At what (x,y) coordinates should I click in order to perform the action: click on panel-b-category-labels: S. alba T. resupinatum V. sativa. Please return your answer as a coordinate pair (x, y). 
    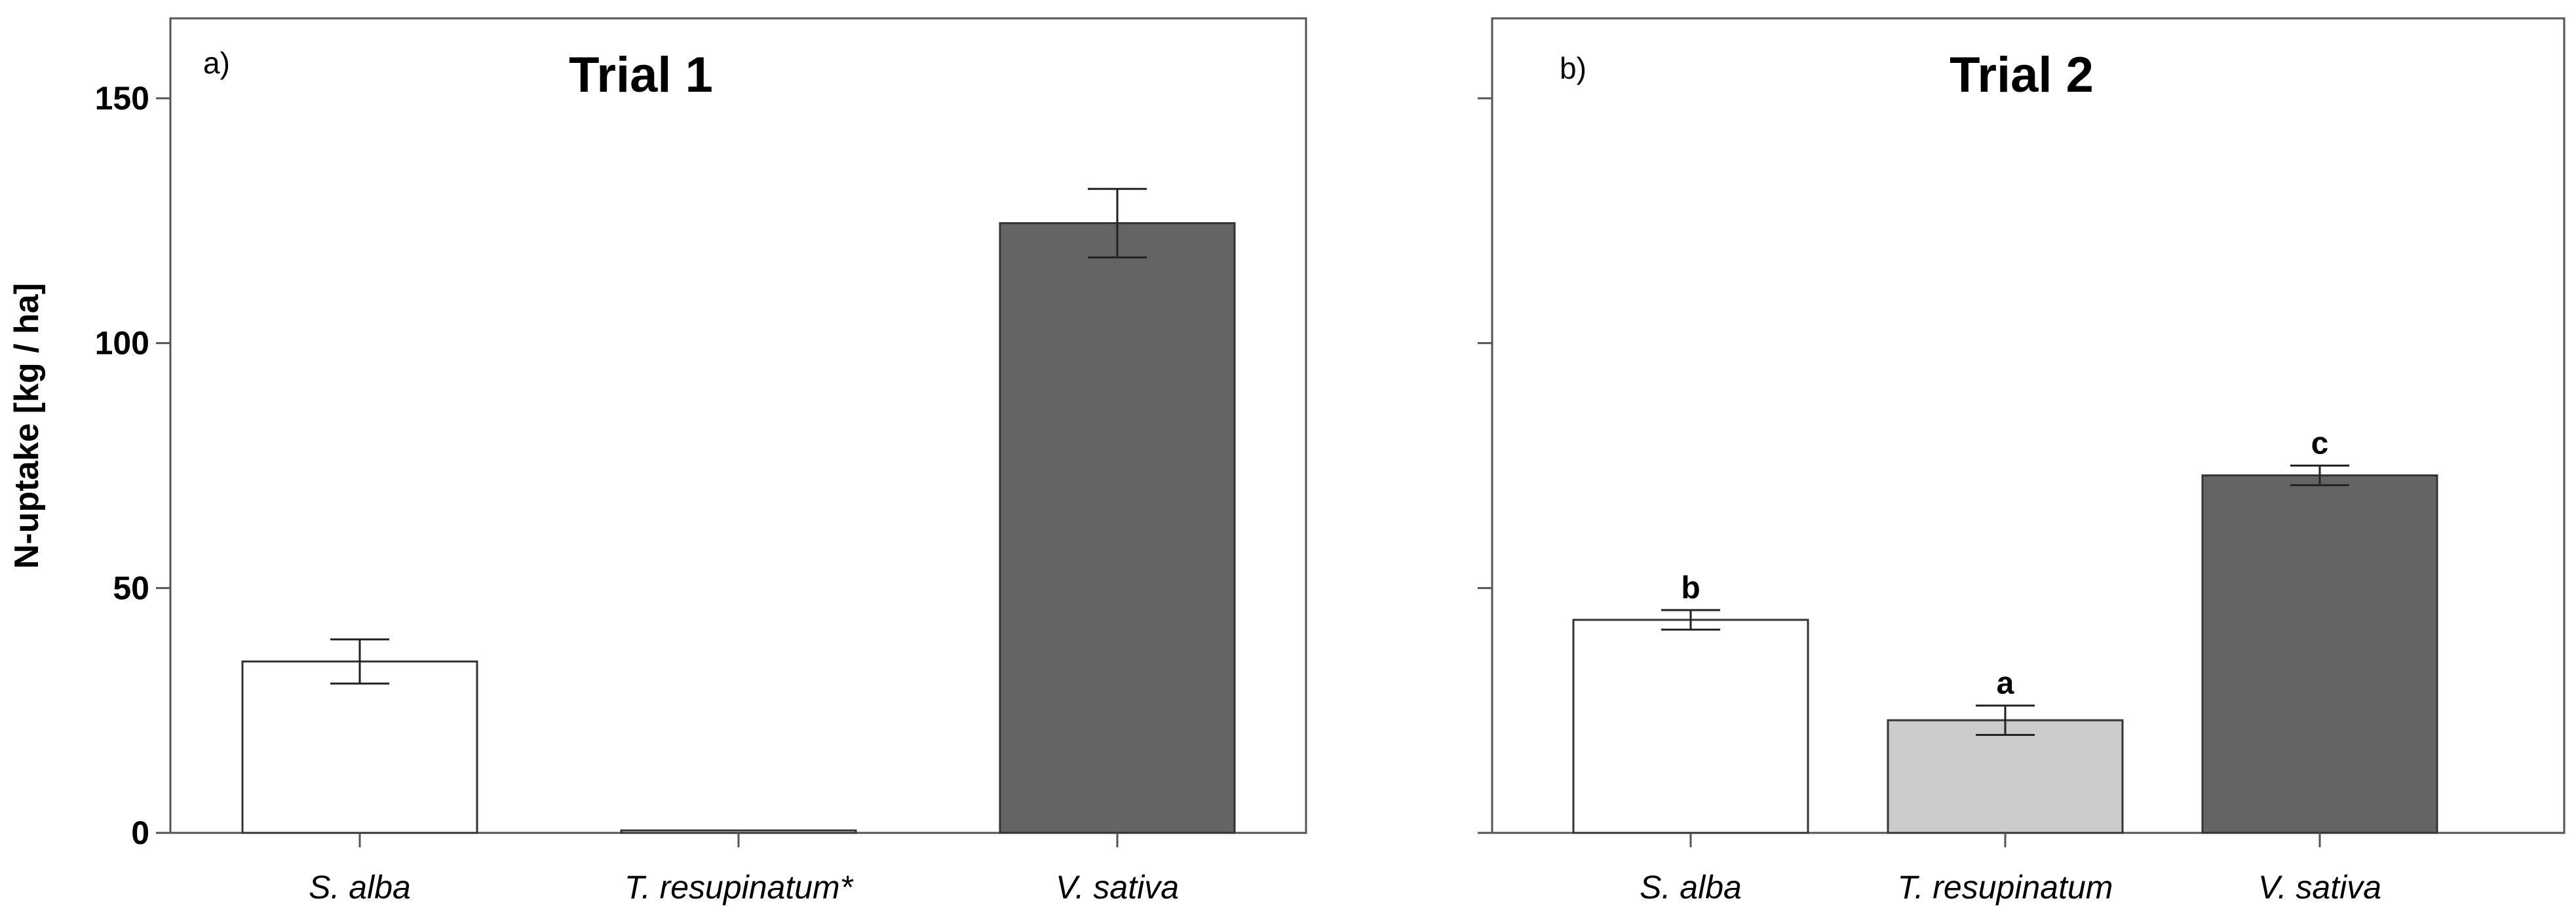
    Looking at the image, I should click on (2010, 870).